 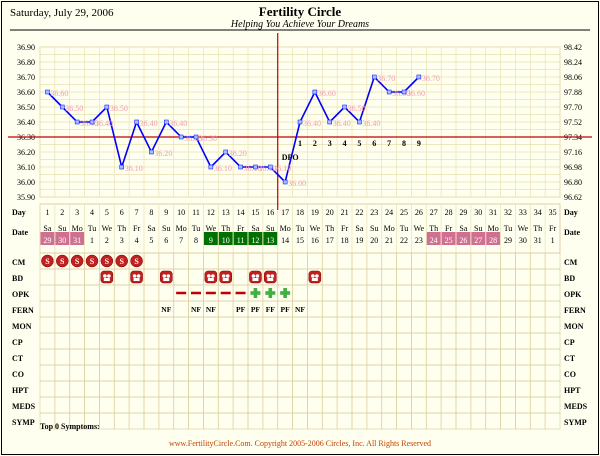 I want to click on day-number: 30, so click(x=478, y=212).